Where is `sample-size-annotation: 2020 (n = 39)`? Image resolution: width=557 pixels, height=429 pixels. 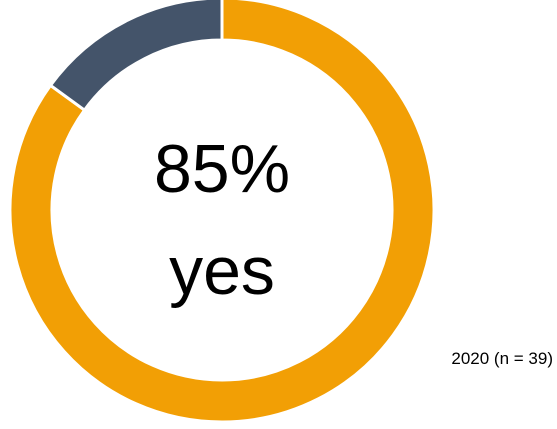
sample-size-annotation: 2020 (n = 39) is located at coordinates (502, 358).